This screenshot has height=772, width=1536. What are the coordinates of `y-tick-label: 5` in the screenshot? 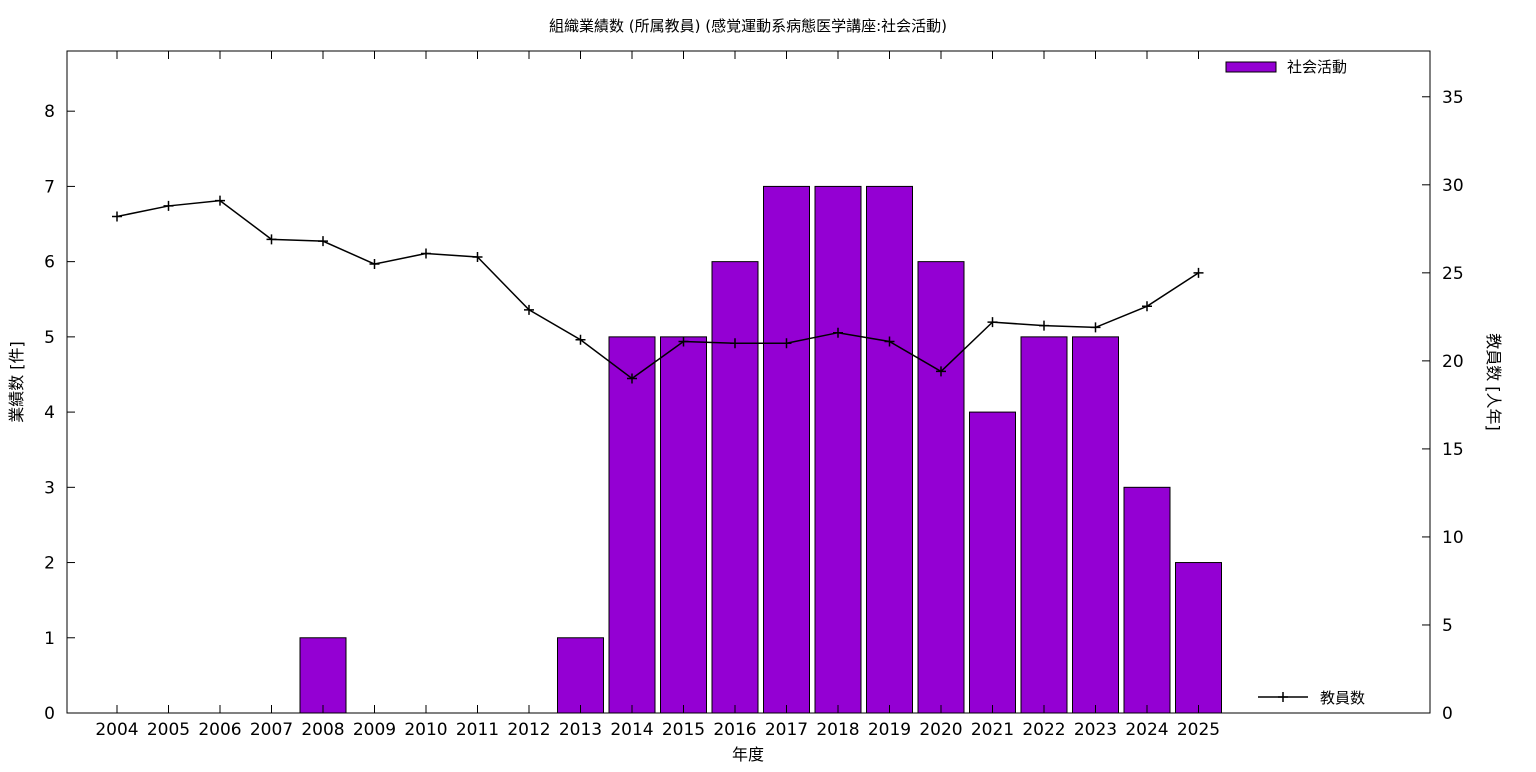 It's located at (49, 338).